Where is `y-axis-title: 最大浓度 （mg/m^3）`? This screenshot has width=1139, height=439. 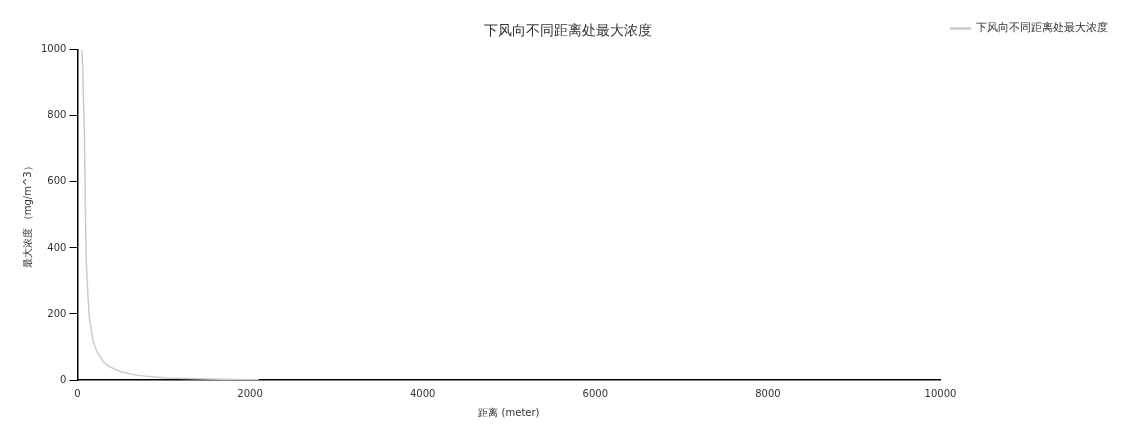 y-axis-title: 最大浓度 （mg/m^3） is located at coordinates (27, 215).